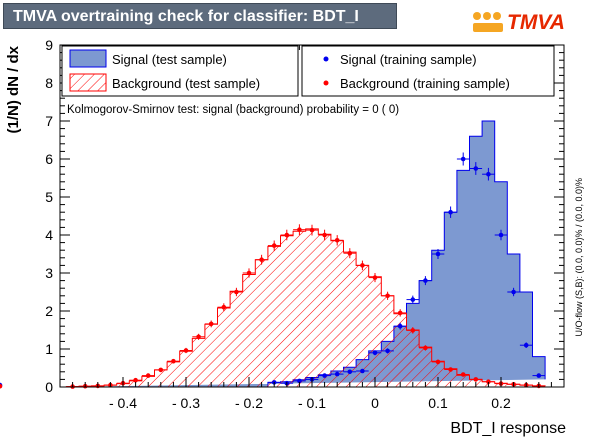 This screenshot has width=596, height=440. What do you see at coordinates (169, 59) in the screenshot?
I see `legend-label-signal-test: Signal (test sample)` at bounding box center [169, 59].